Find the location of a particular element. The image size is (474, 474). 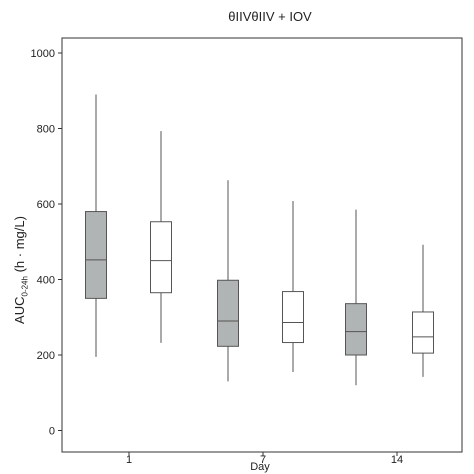

box-plot-day-7-filled is located at coordinates (228, 281).